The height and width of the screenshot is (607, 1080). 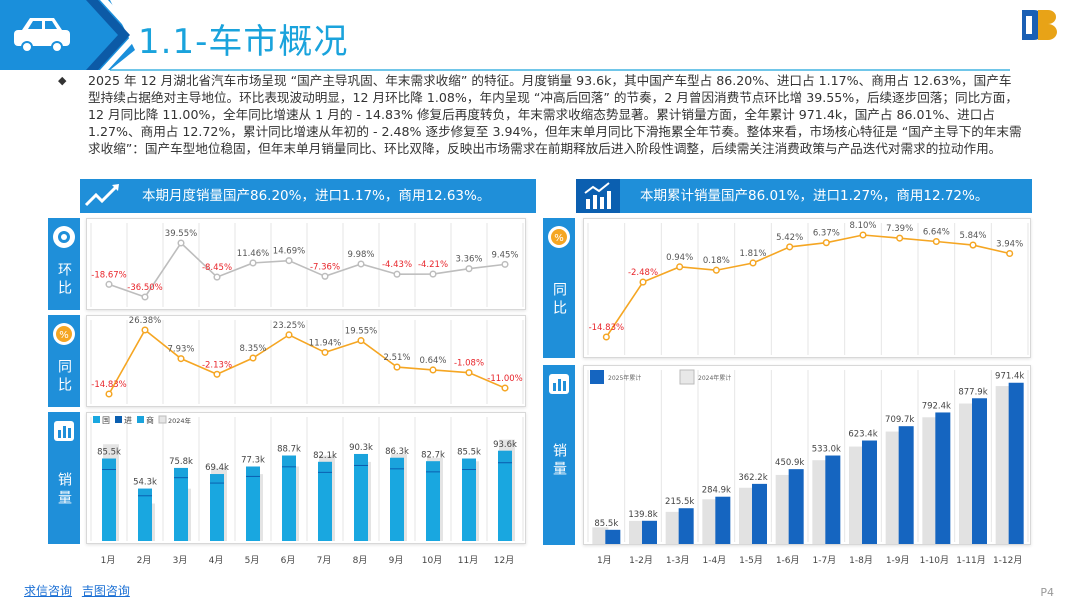 I want to click on x-tick-label: 3月, so click(x=180, y=560).